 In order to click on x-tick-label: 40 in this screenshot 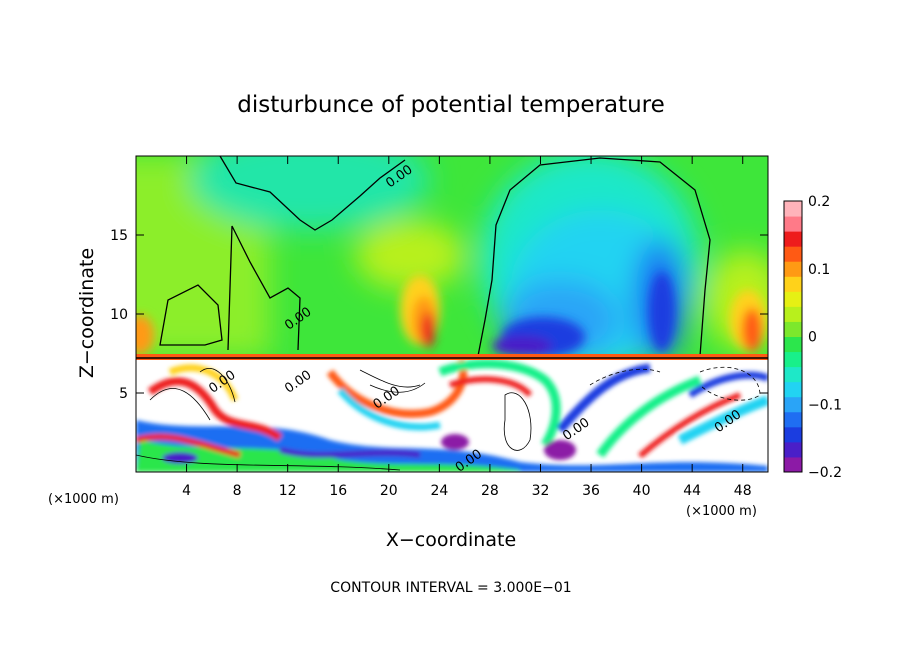, I will do `click(642, 491)`.